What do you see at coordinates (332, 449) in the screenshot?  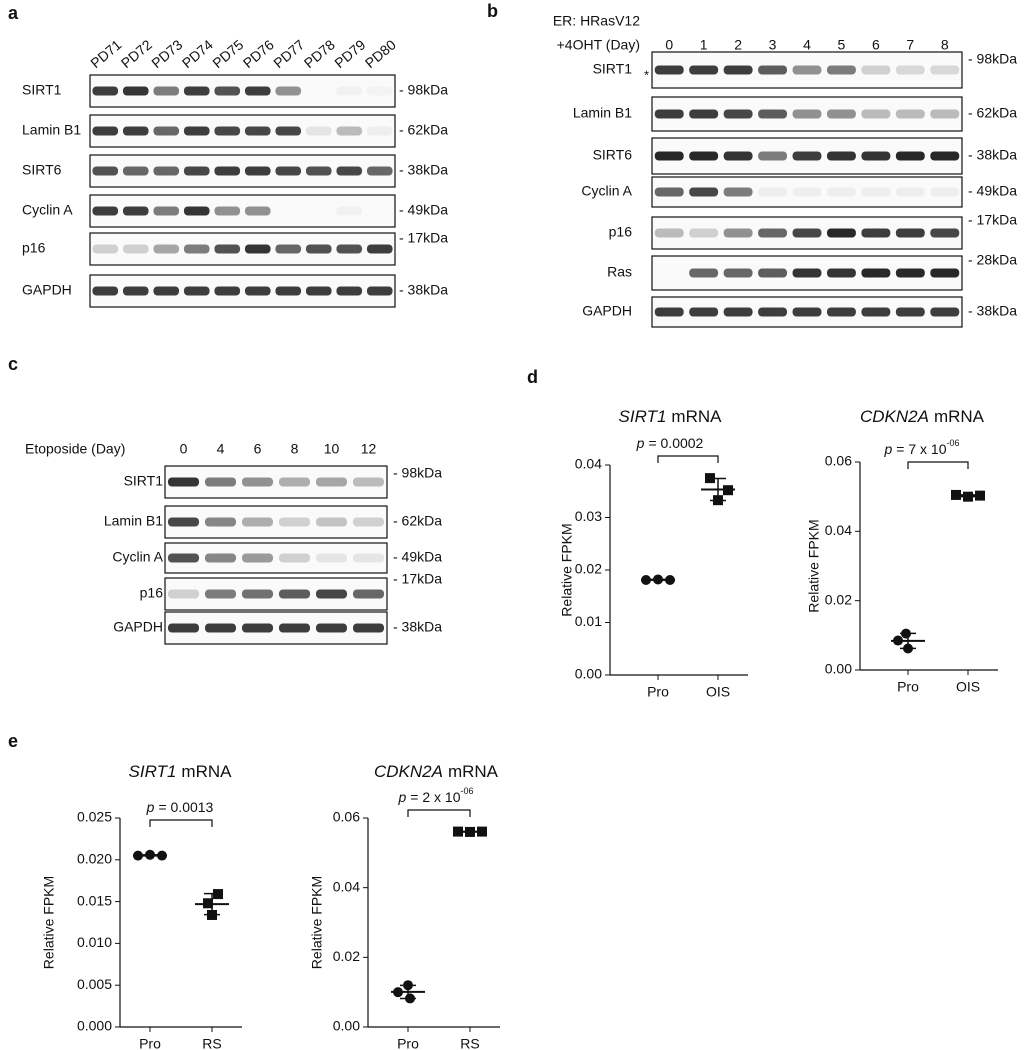 I see `lane-label: 10` at bounding box center [332, 449].